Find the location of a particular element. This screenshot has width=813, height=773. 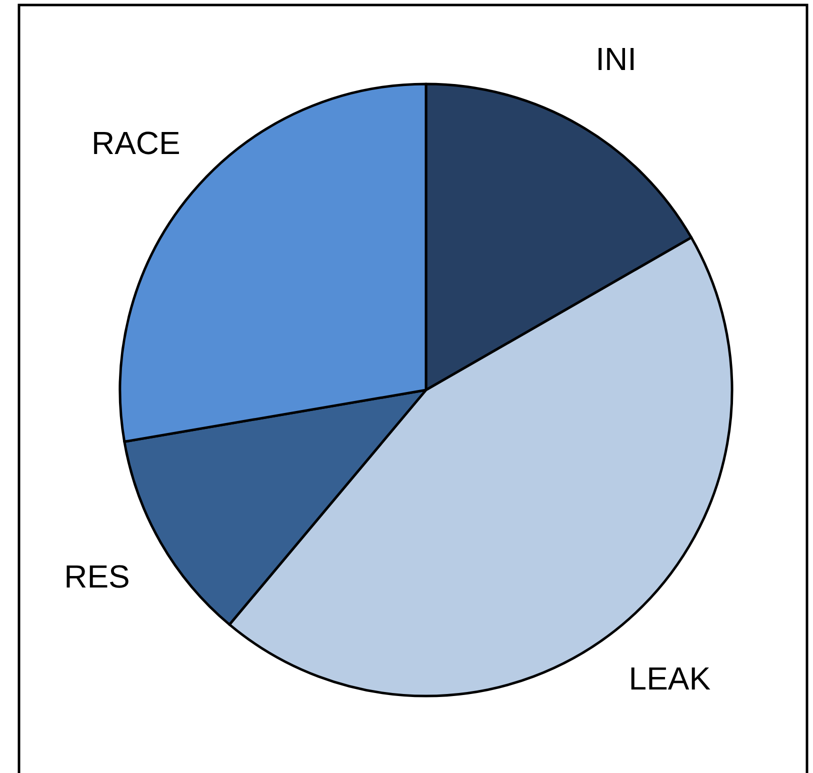

slice-label: RACE is located at coordinates (135, 142).